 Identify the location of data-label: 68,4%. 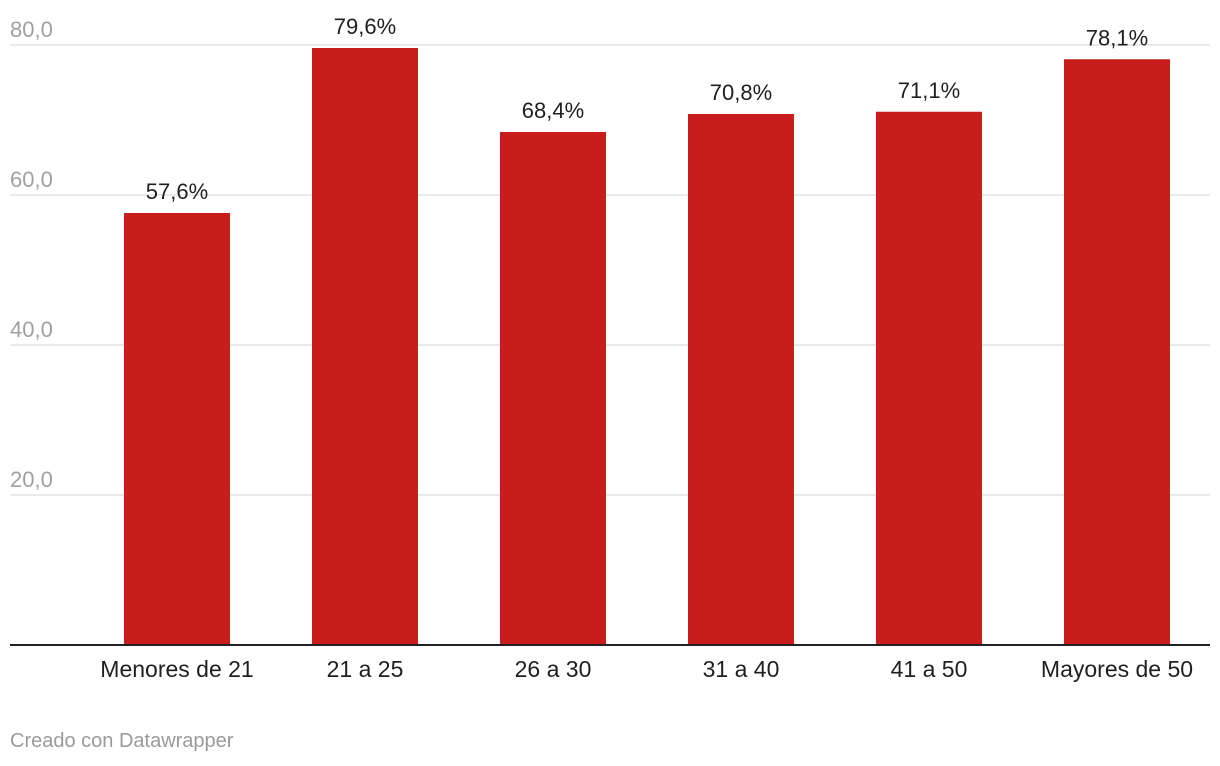
(553, 110).